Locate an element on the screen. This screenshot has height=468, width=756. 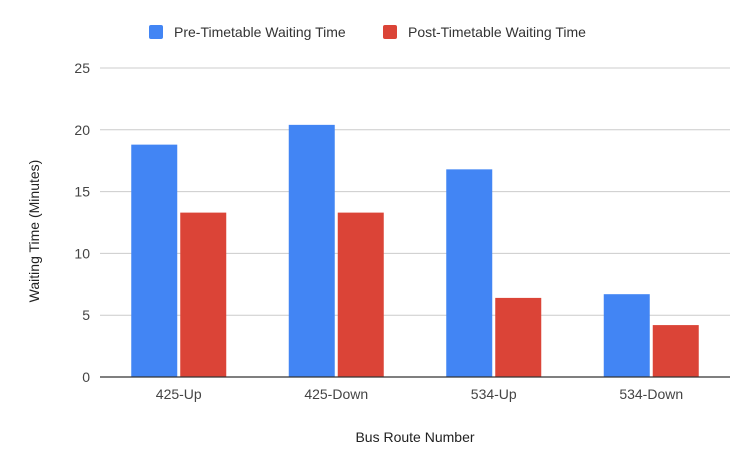
bar-post-425-down is located at coordinates (360, 294).